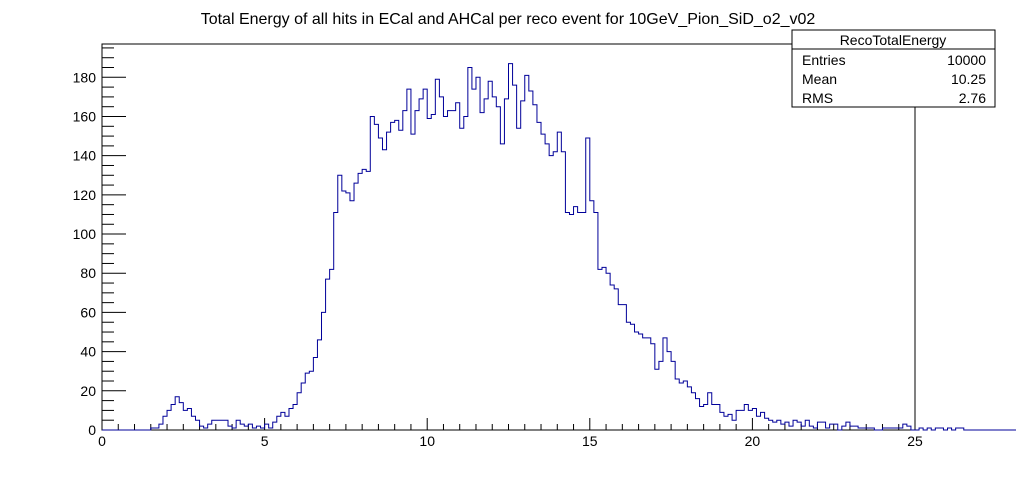 The image size is (1016, 483). What do you see at coordinates (85, 156) in the screenshot?
I see `y-tick-label: 140` at bounding box center [85, 156].